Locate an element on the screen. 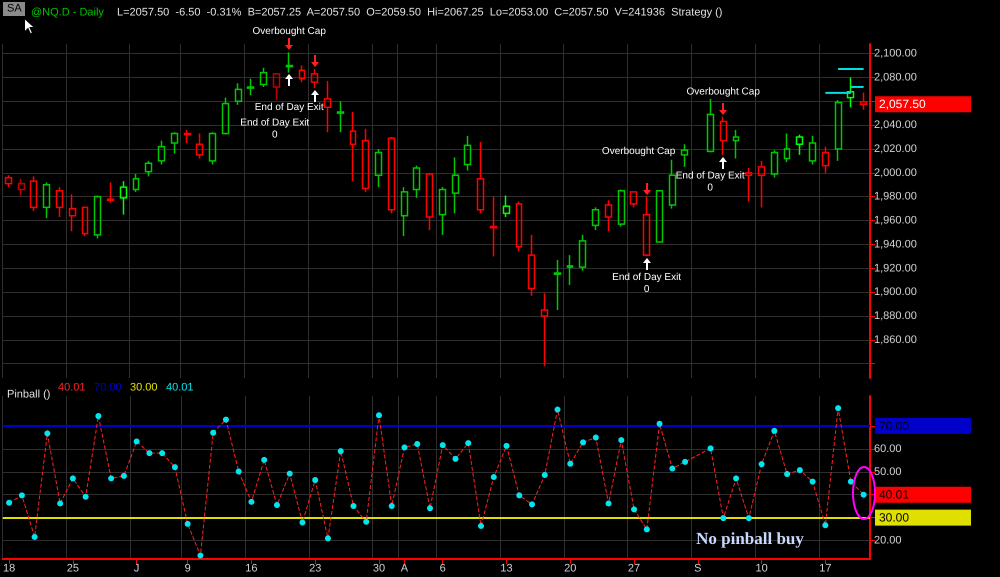 Image resolution: width=1000 pixels, height=577 pixels. x-tick-label: 9 is located at coordinates (187, 568).